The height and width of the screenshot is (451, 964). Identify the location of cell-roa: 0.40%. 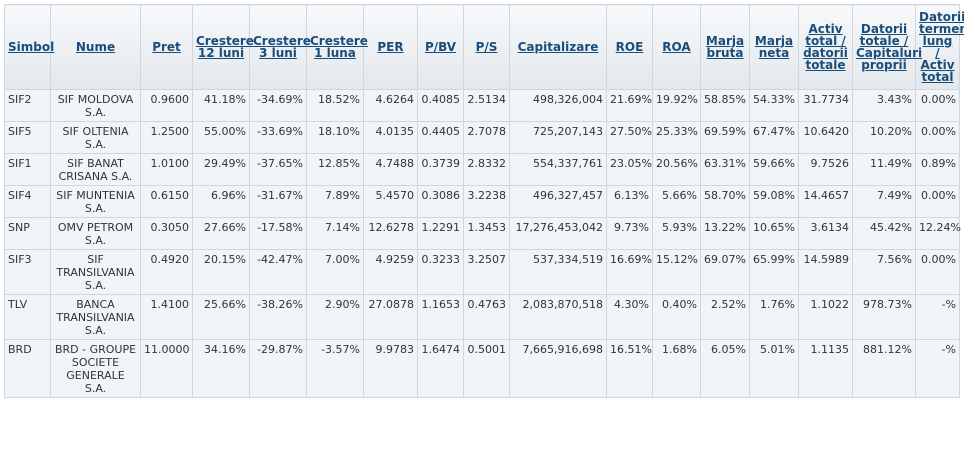
(676, 317).